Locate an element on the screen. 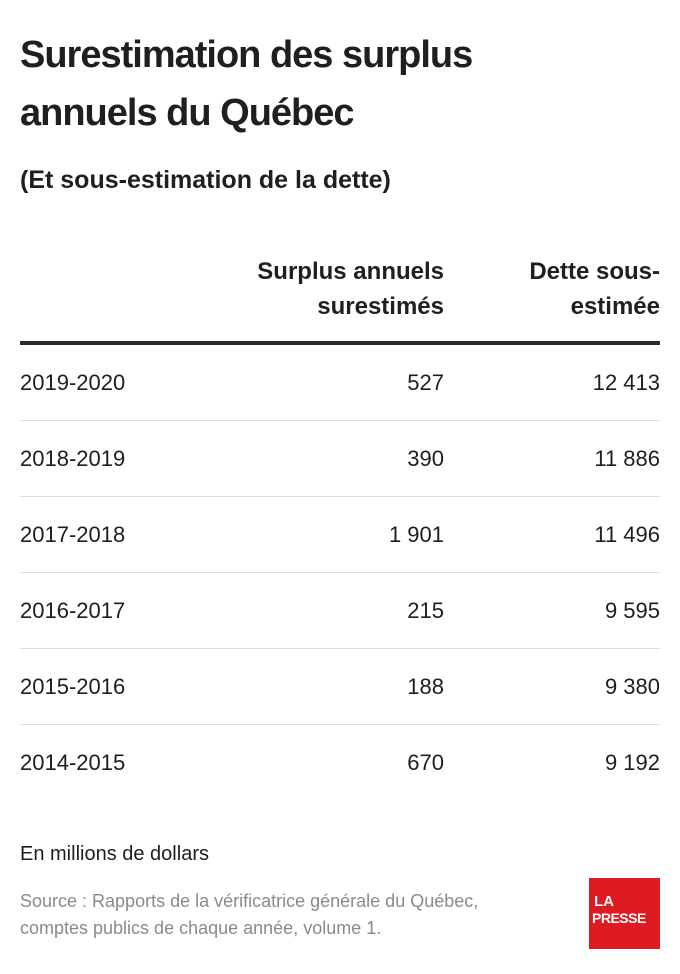  table-row: 2019-2020 527 12 413 is located at coordinates (340, 383).